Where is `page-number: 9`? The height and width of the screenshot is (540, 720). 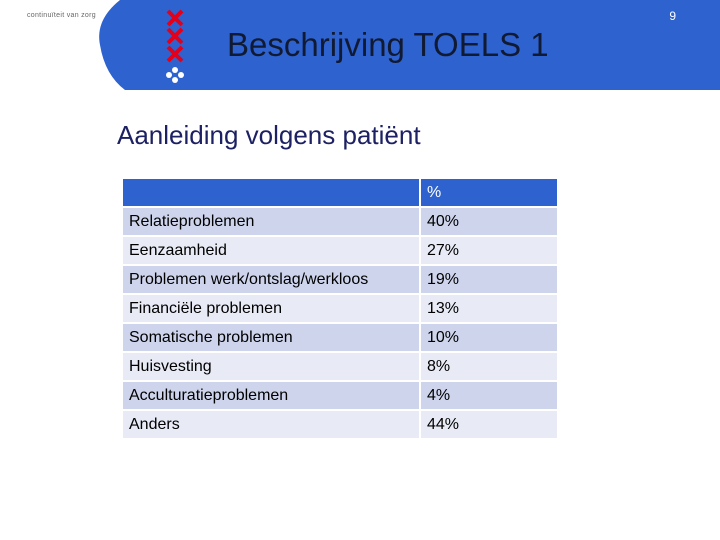 page-number: 9 is located at coordinates (672, 16).